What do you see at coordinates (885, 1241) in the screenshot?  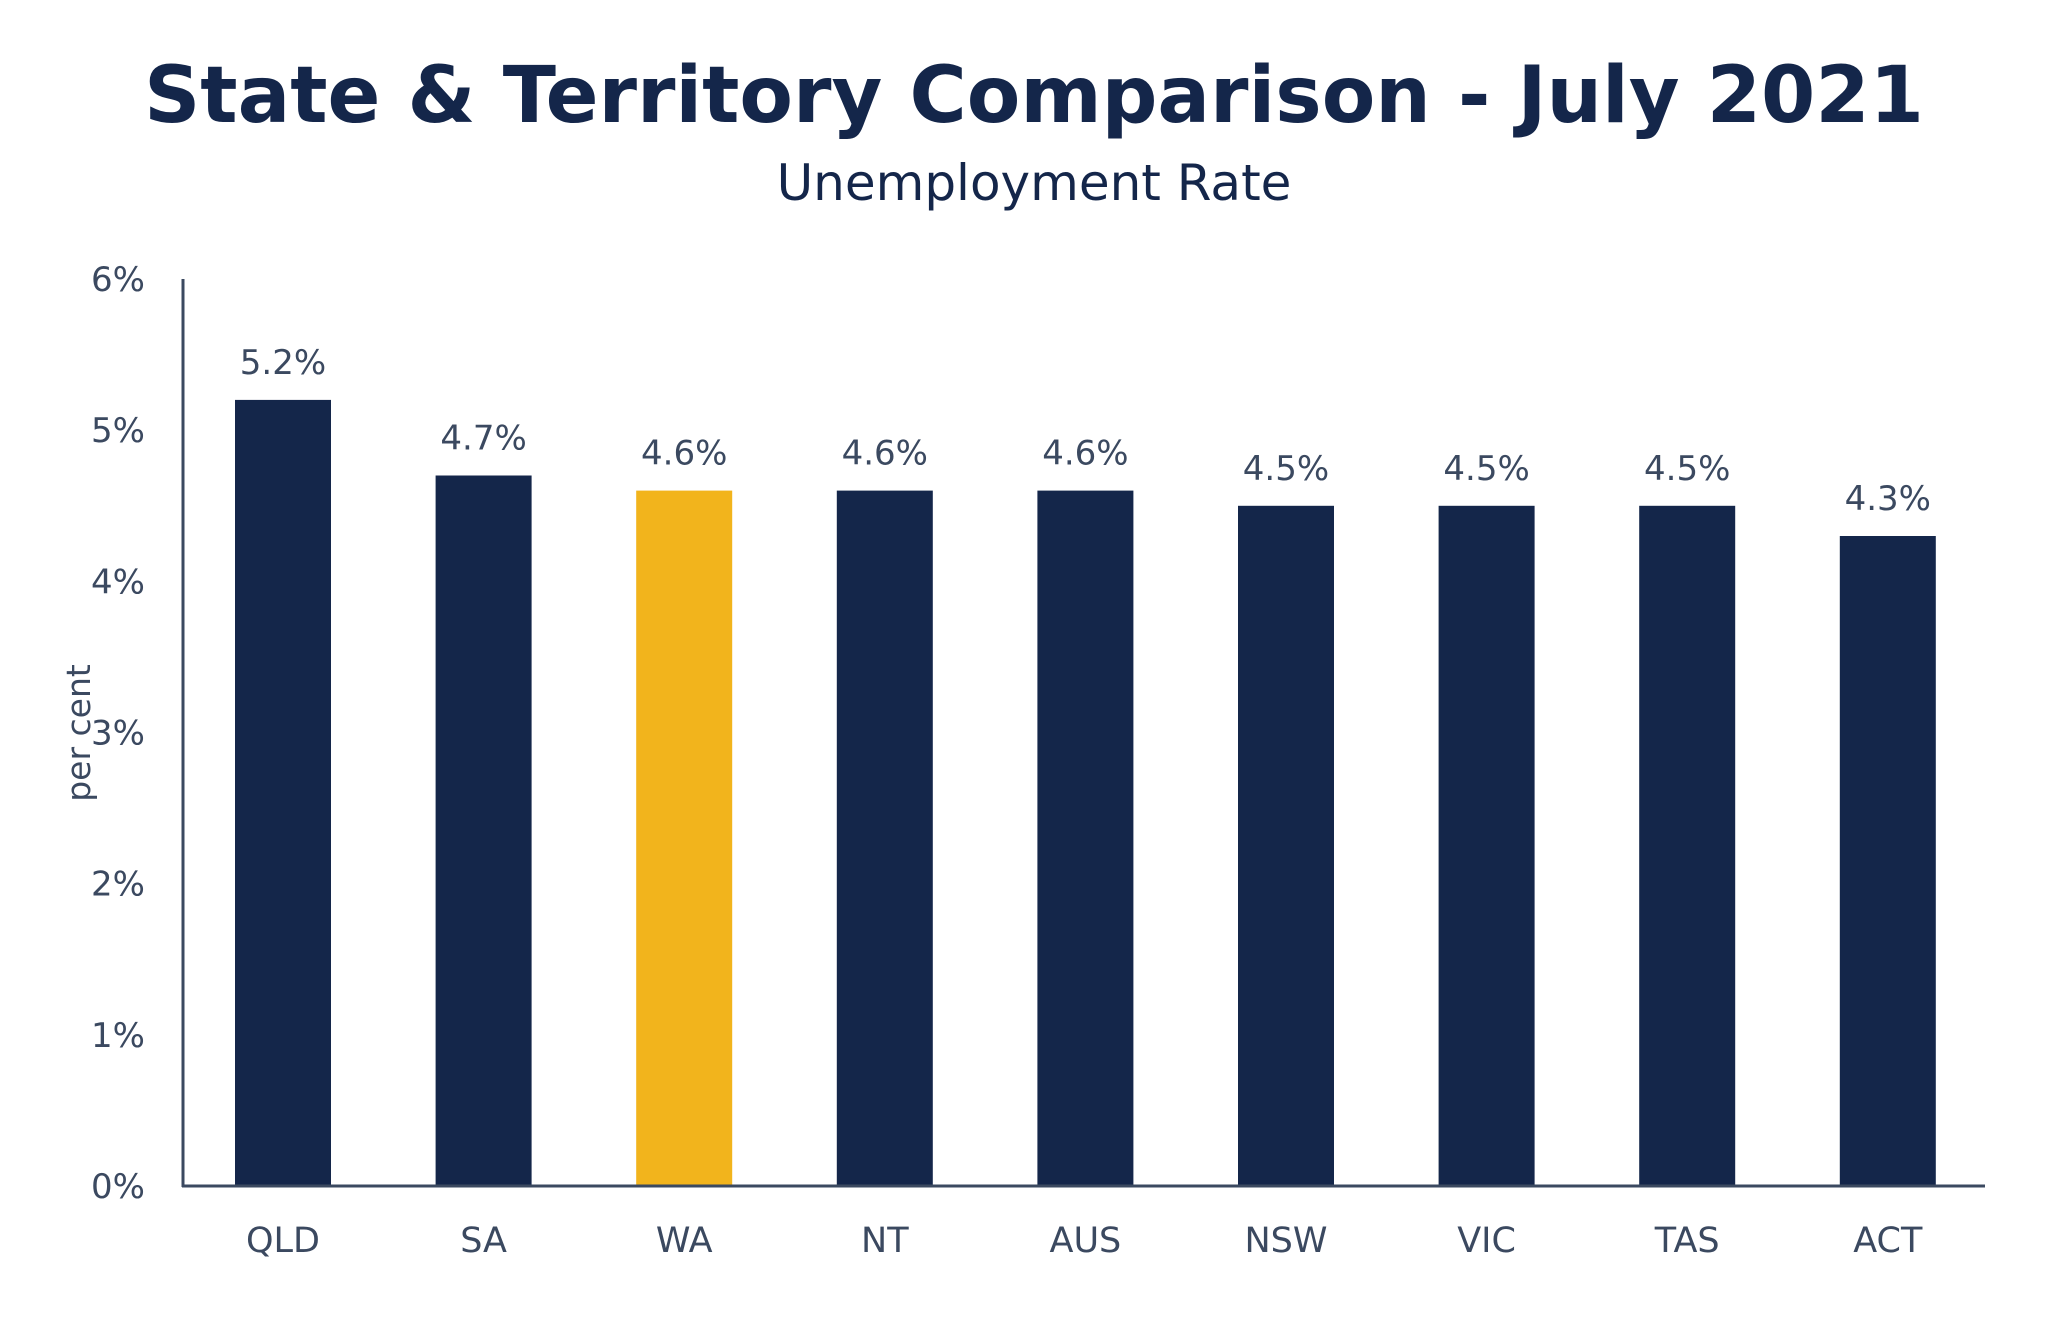 I see `x-tick-label-nt: NT` at bounding box center [885, 1241].